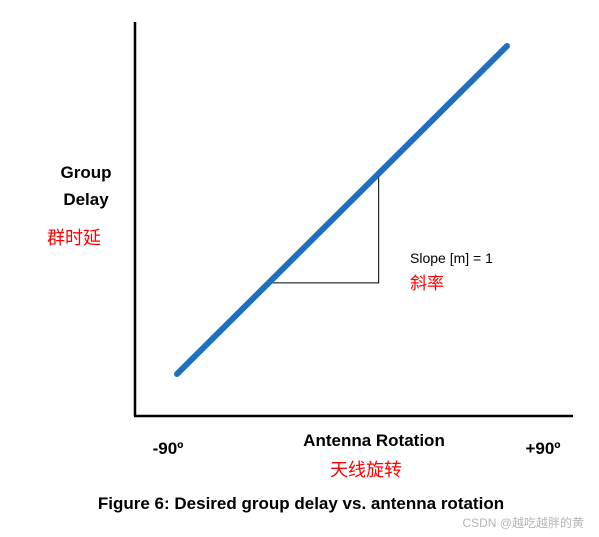 This screenshot has width=599, height=537. What do you see at coordinates (86, 199) in the screenshot?
I see `y-axis-label-line2: Delay` at bounding box center [86, 199].